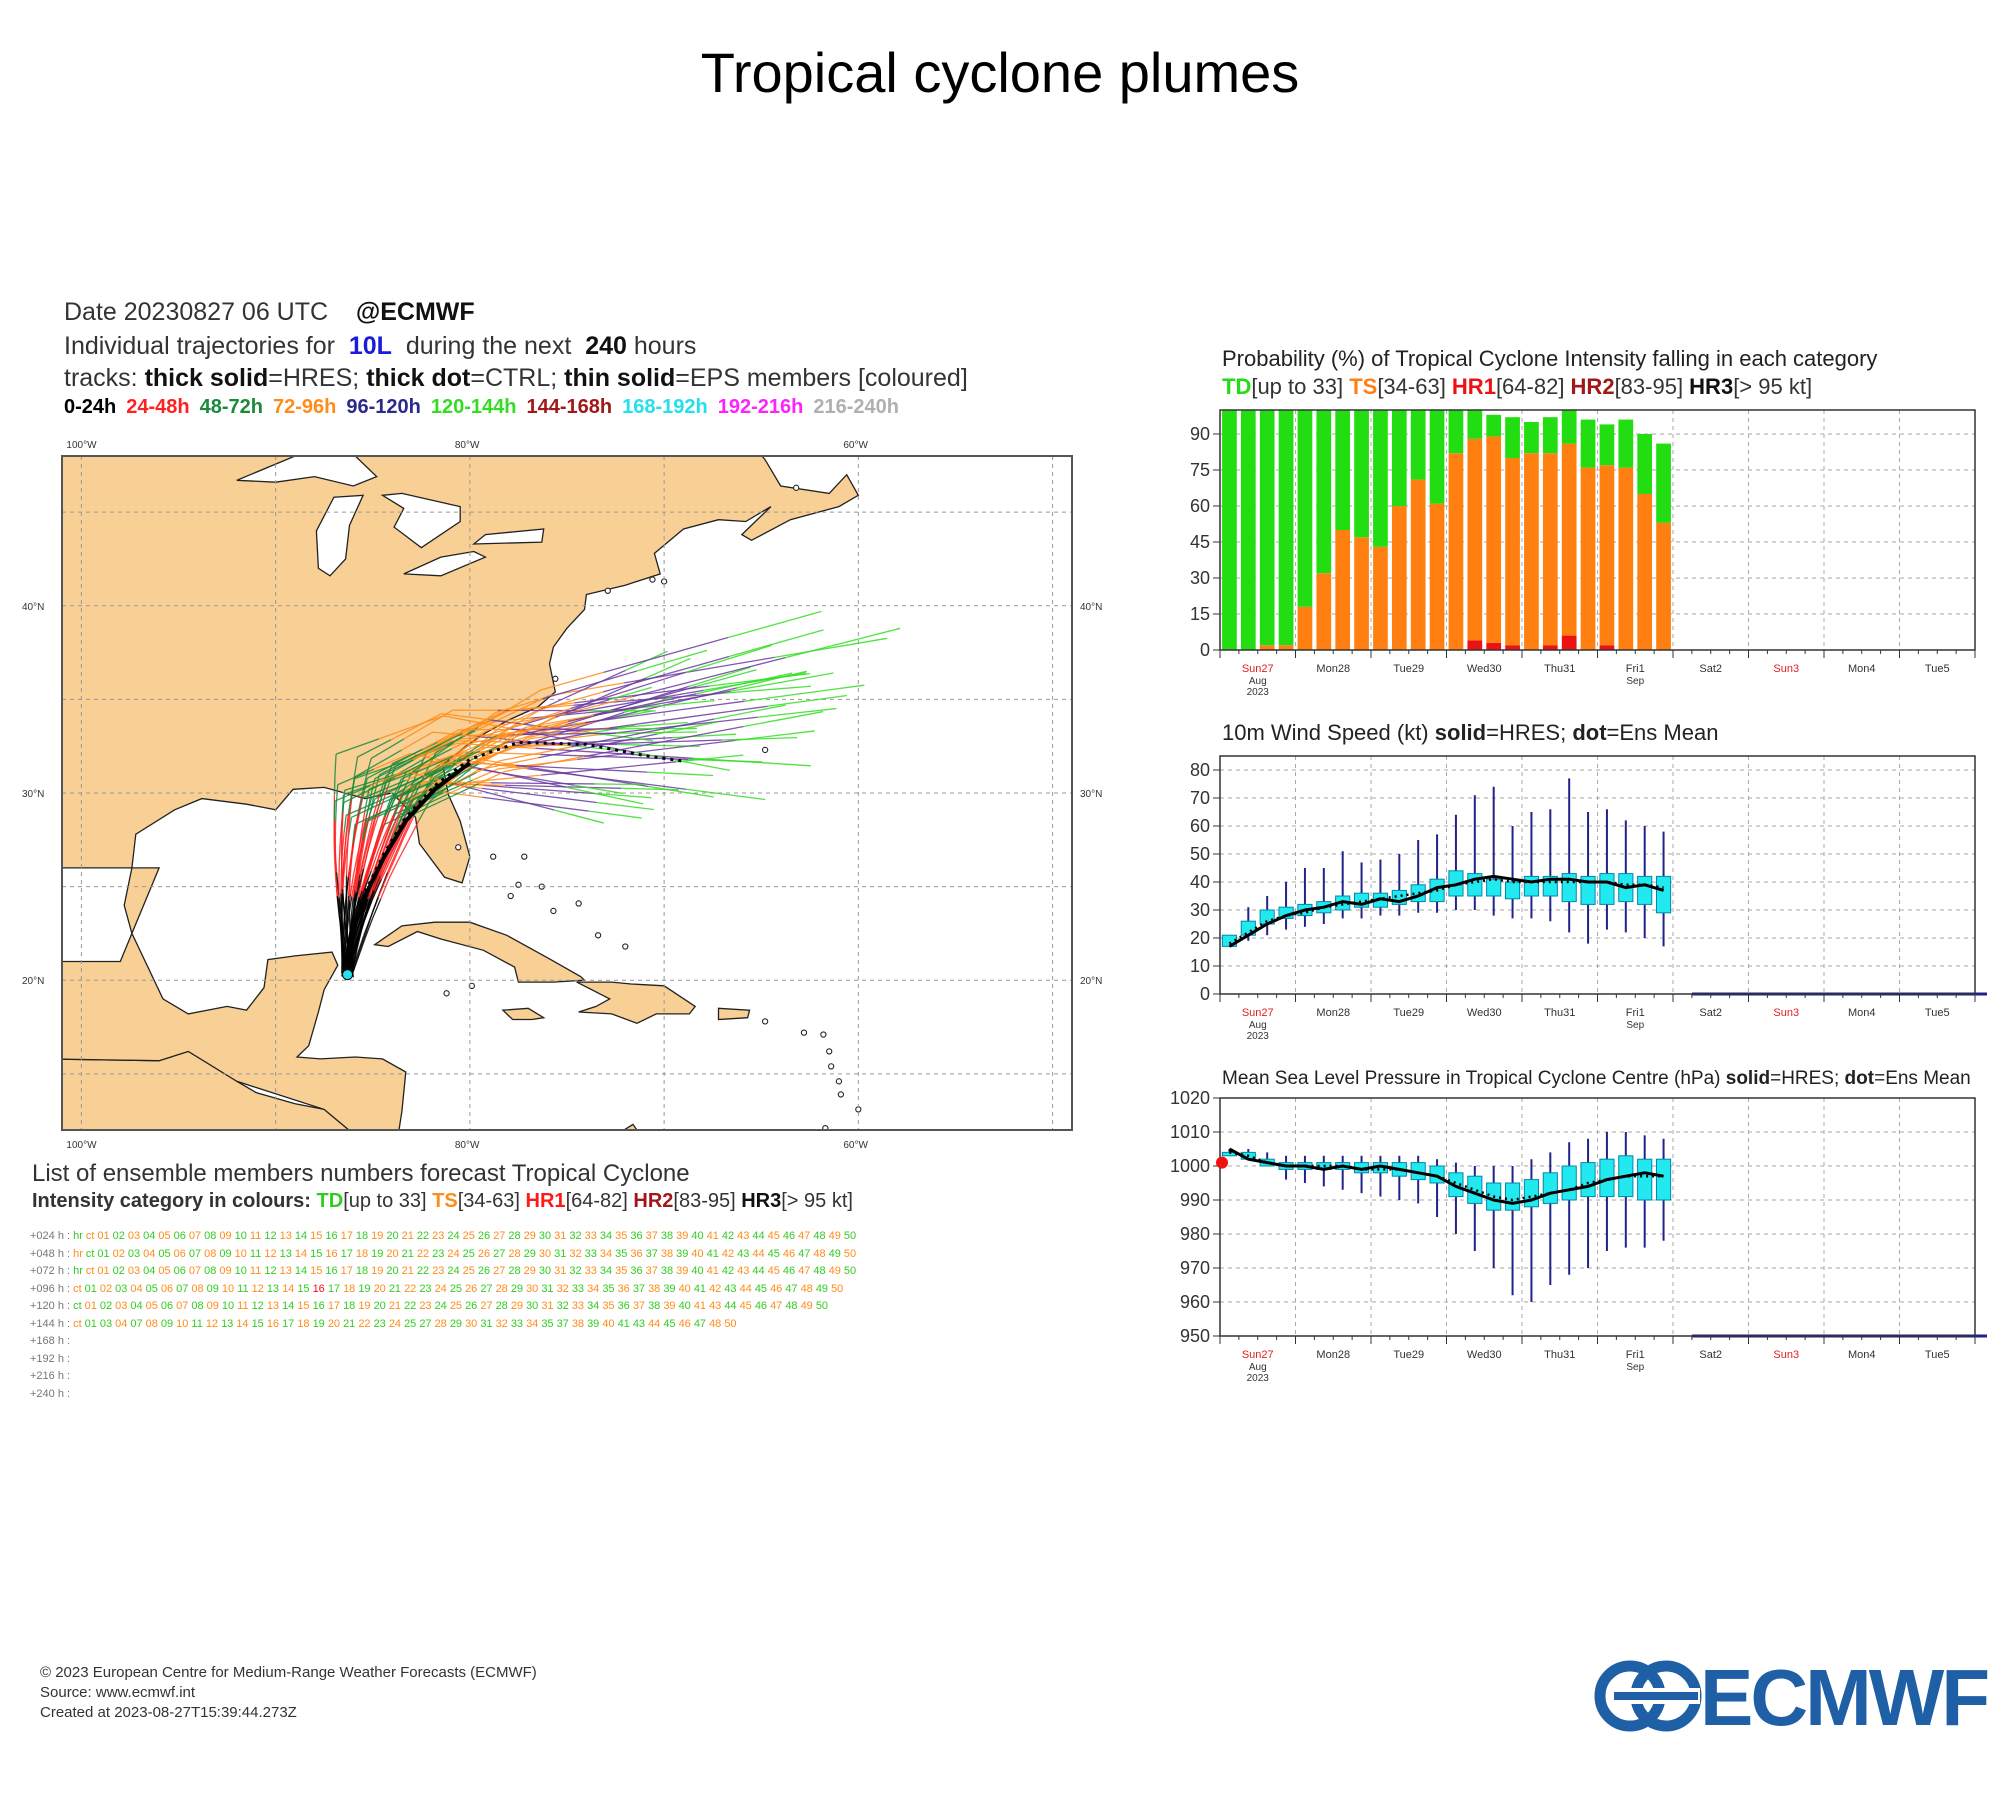  I want to click on jamaica-land, so click(523, 1014).